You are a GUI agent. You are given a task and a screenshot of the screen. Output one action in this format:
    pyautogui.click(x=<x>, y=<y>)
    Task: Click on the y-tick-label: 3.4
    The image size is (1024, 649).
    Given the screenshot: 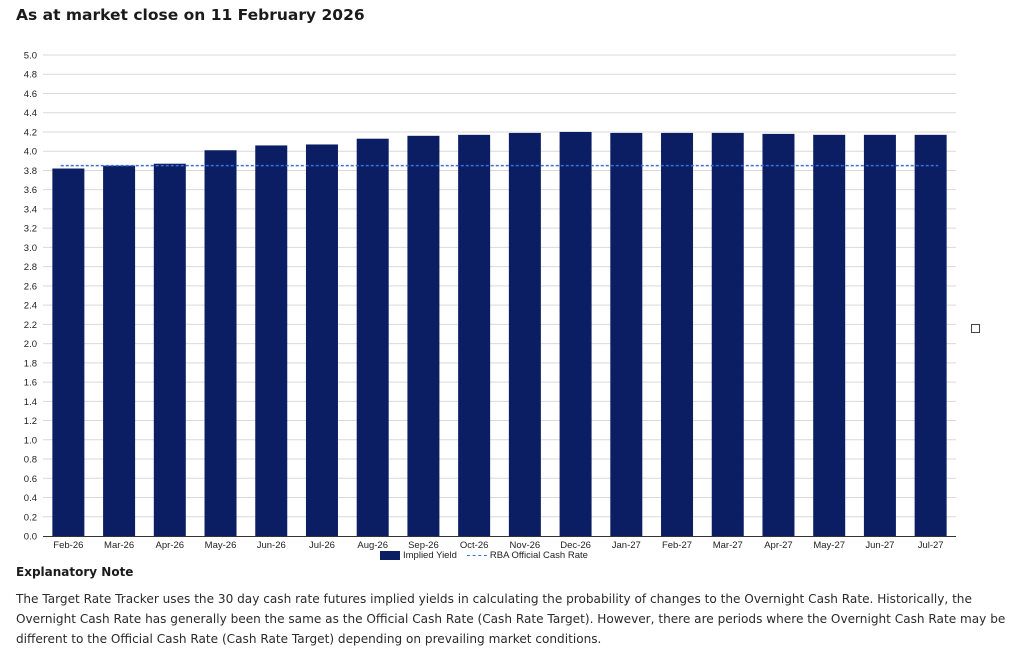 What is the action you would take?
    pyautogui.click(x=30, y=209)
    